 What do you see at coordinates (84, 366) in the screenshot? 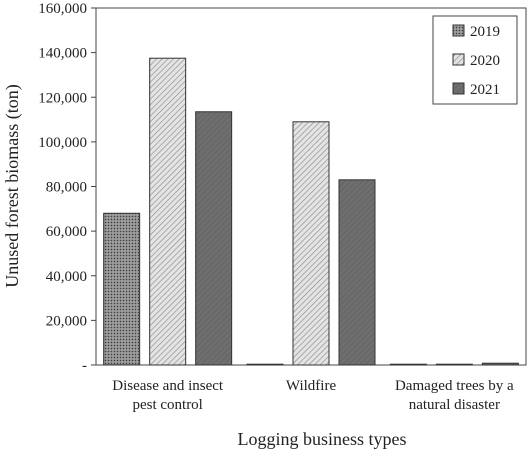
I see `y-tick-label: -` at bounding box center [84, 366].